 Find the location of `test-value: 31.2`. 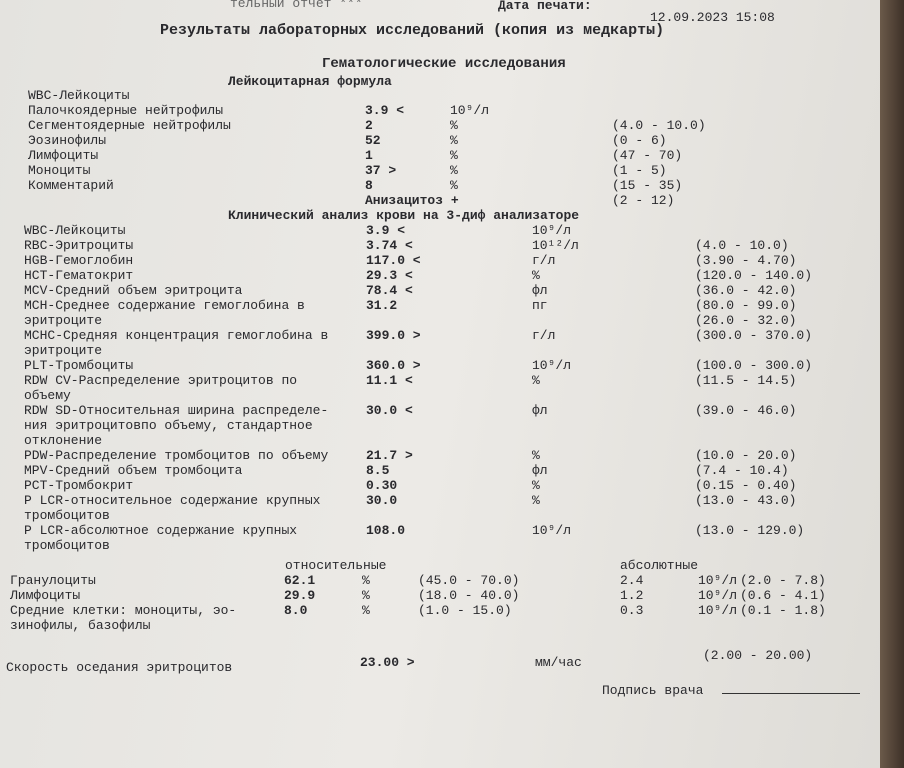

test-value: 31.2 is located at coordinates (382, 305).